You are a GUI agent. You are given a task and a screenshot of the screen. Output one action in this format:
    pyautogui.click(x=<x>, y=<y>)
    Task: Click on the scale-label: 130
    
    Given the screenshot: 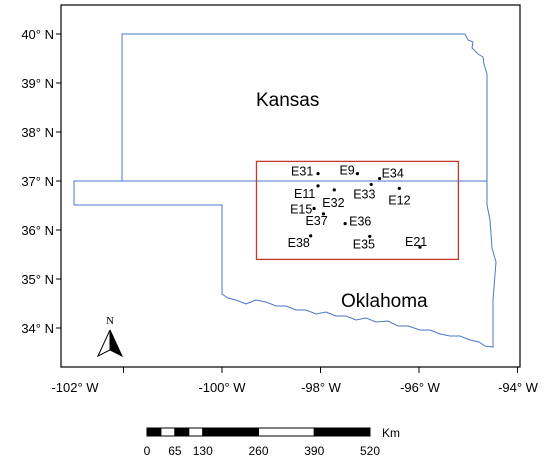 What is the action you would take?
    pyautogui.click(x=203, y=451)
    